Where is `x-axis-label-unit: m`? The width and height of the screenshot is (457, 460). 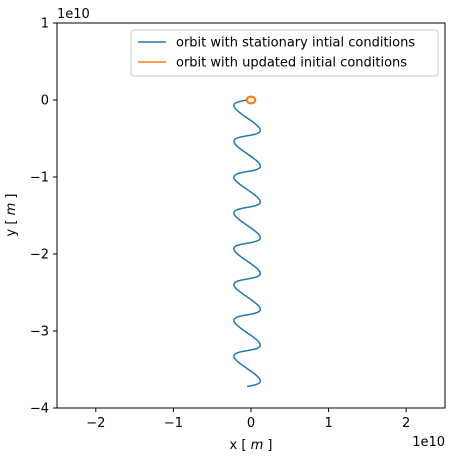
x-axis-label-unit: m is located at coordinates (257, 445).